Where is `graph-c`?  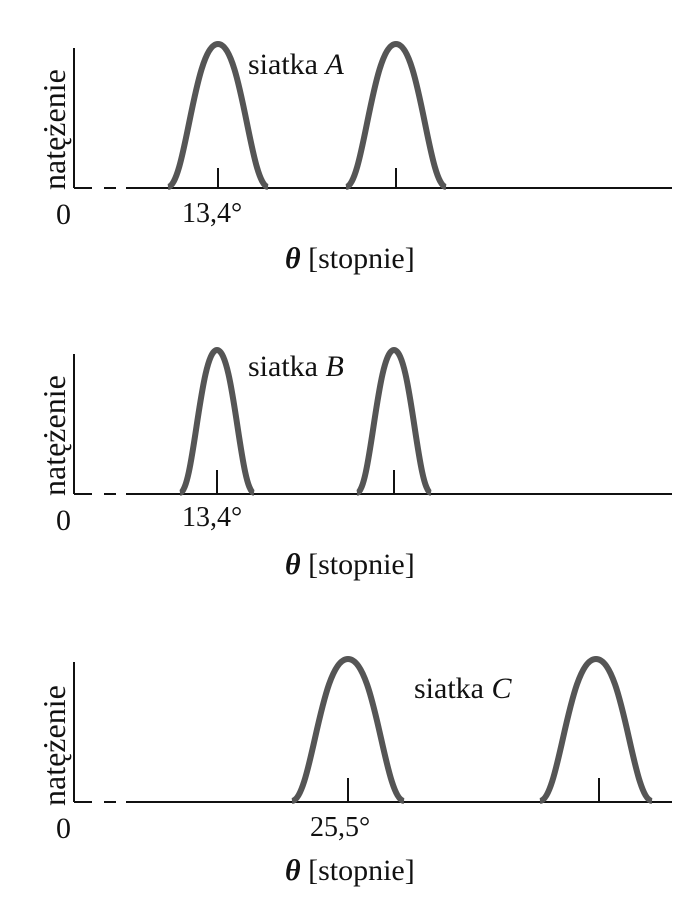 graph-c is located at coordinates (372, 730).